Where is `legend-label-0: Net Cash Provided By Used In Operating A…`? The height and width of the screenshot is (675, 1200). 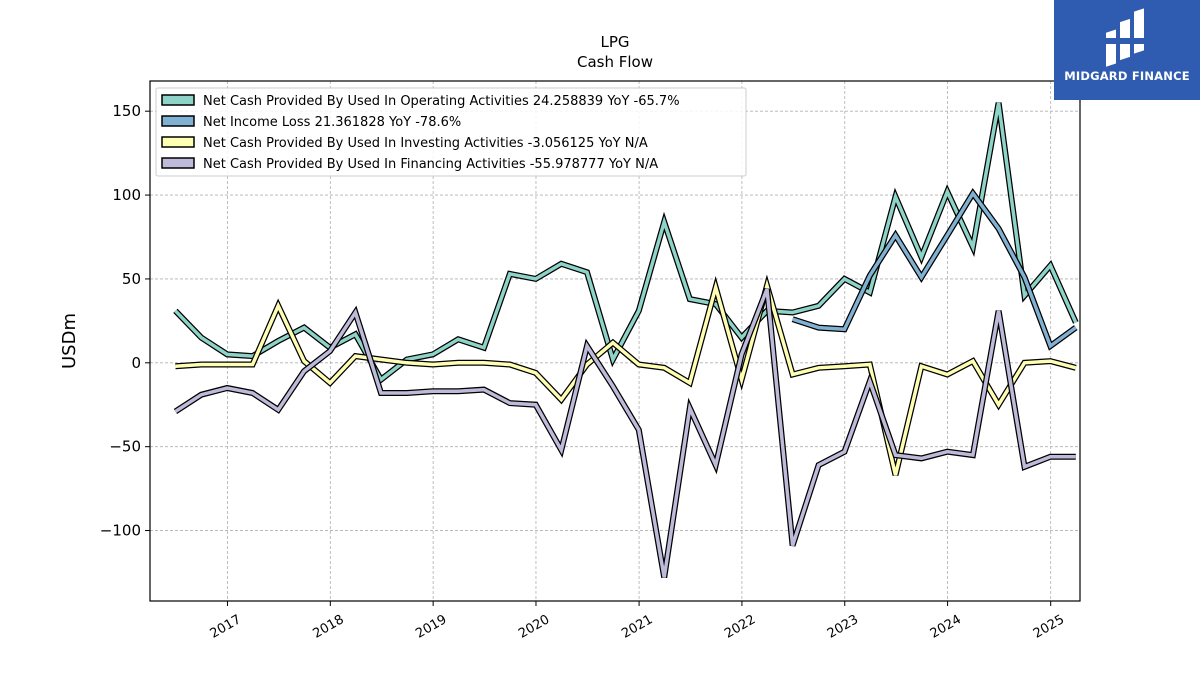
legend-label-0: Net Cash Provided By Used In Operating A… is located at coordinates (441, 101).